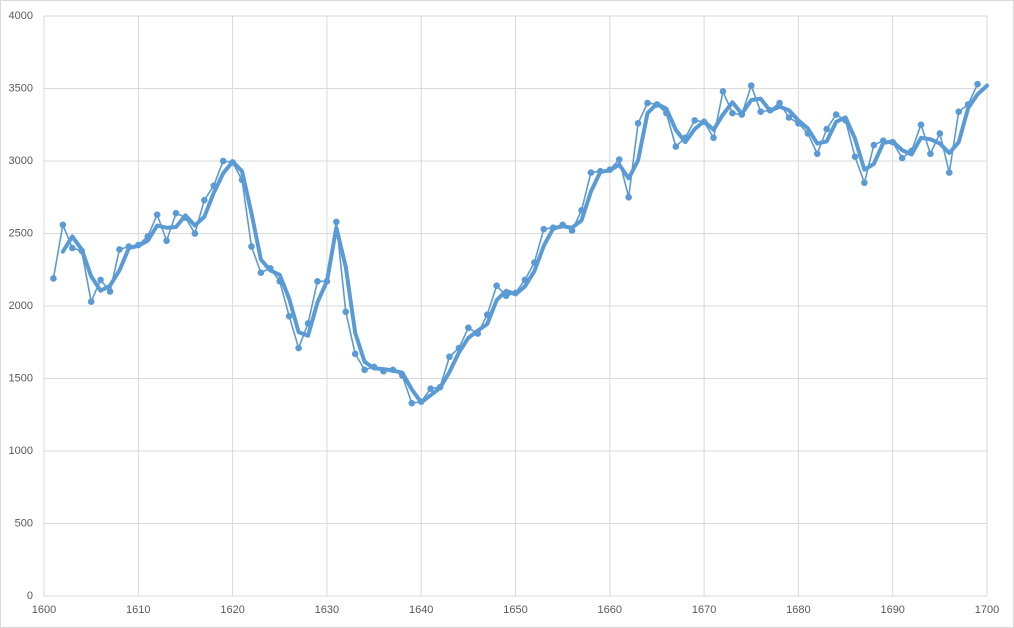  What do you see at coordinates (21, 16) in the screenshot?
I see `y-tick-label: 4000` at bounding box center [21, 16].